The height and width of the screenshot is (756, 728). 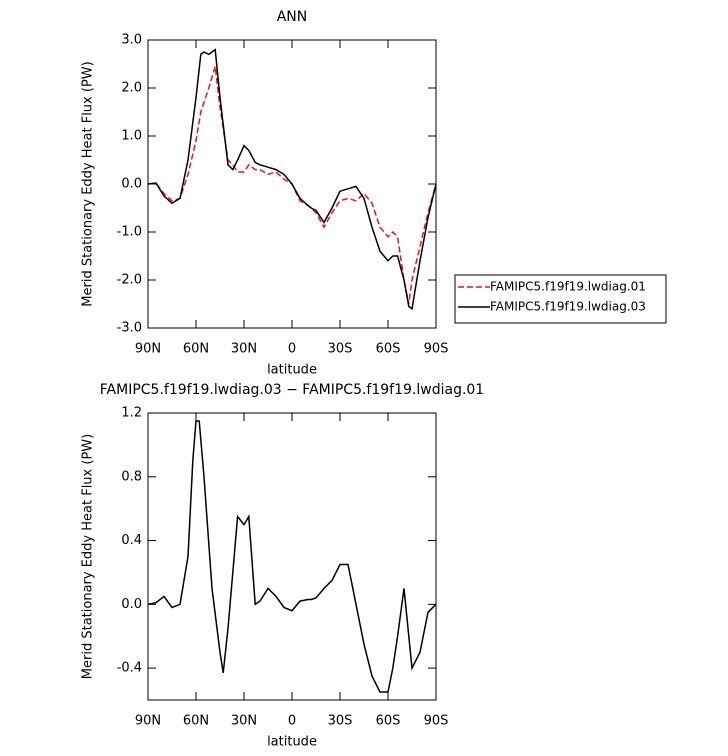 I want to click on y-tick-label: -1.0, so click(x=129, y=232).